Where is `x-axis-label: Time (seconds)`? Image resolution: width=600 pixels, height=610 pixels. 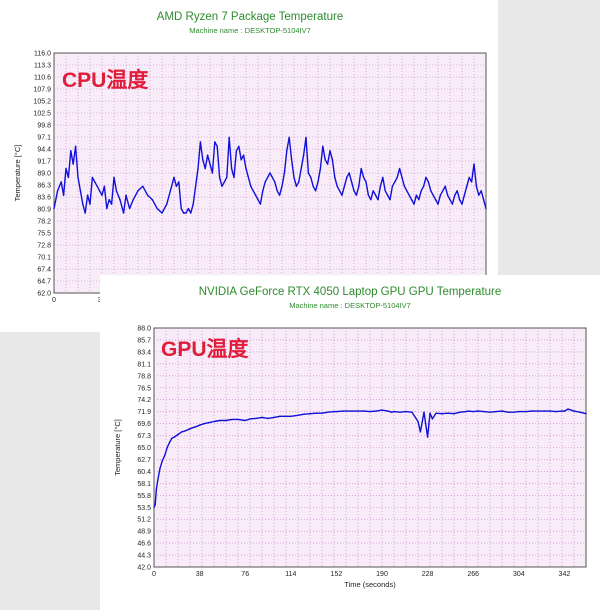
x-axis-label: Time (seconds) is located at coordinates (370, 584).